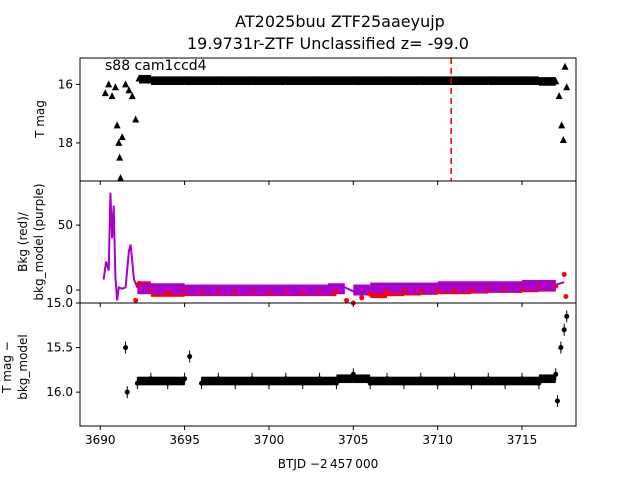  What do you see at coordinates (7, 367) in the screenshot?
I see `bot-y-label-line1: T mag −` at bounding box center [7, 367].